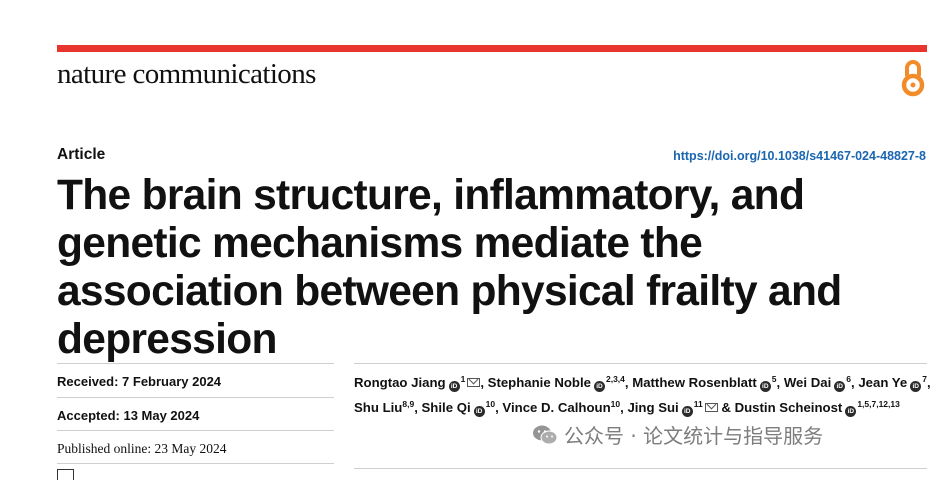  What do you see at coordinates (883, 382) in the screenshot?
I see `author-name: Jean Ye` at bounding box center [883, 382].